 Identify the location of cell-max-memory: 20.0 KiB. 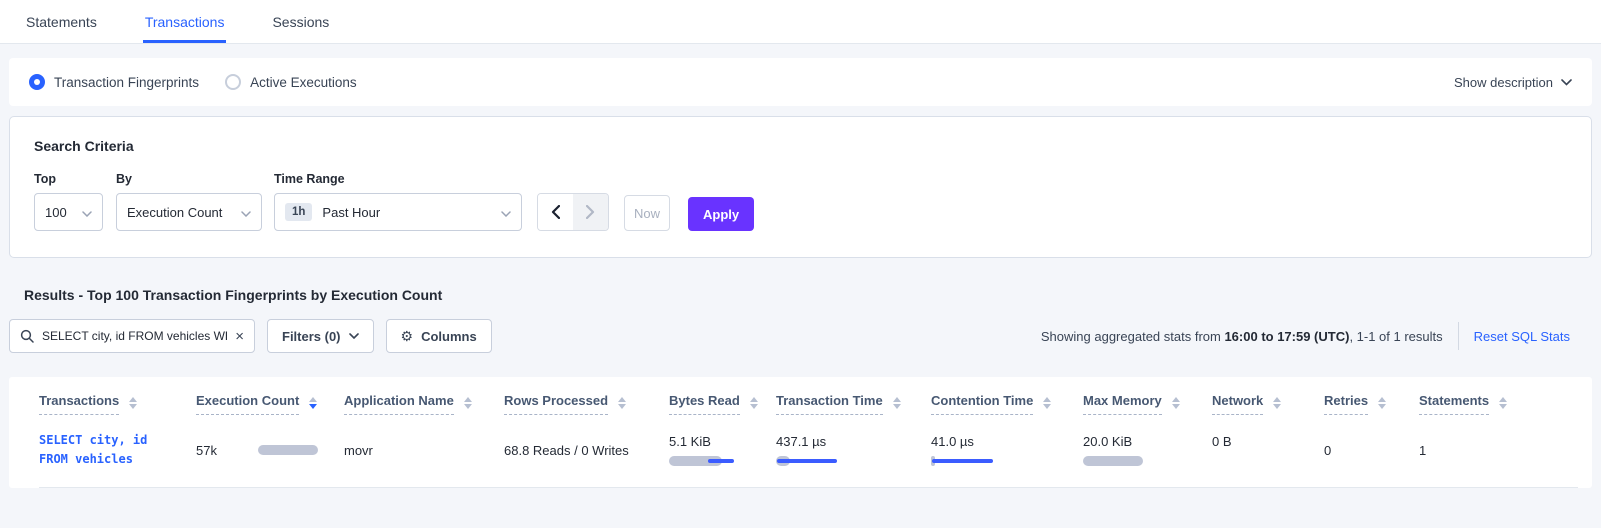
(1147, 450).